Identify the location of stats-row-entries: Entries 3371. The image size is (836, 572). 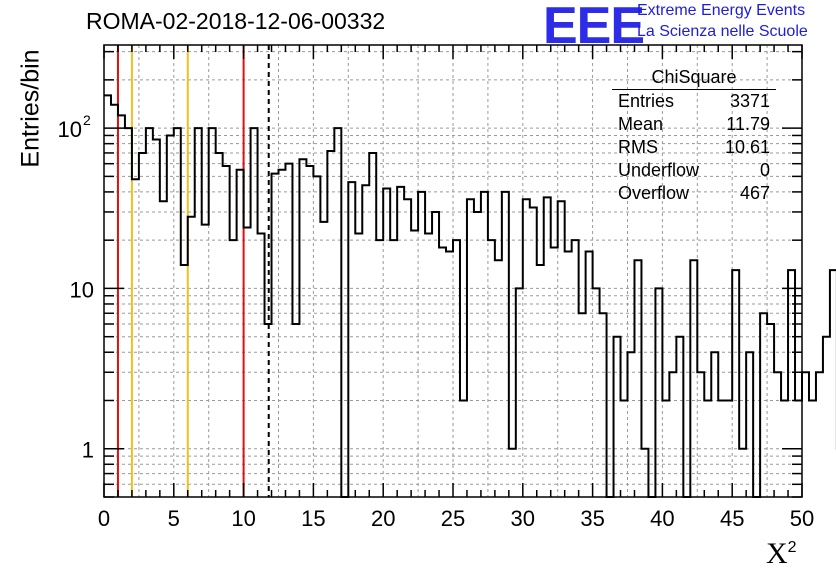
(694, 101).